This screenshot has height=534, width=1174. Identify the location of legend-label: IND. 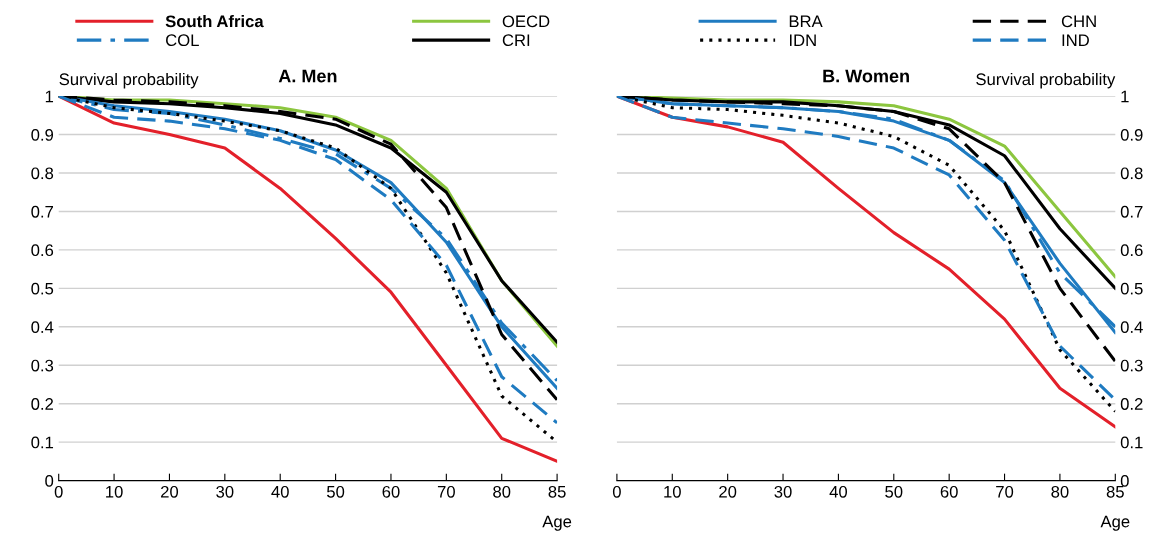
(1075, 40).